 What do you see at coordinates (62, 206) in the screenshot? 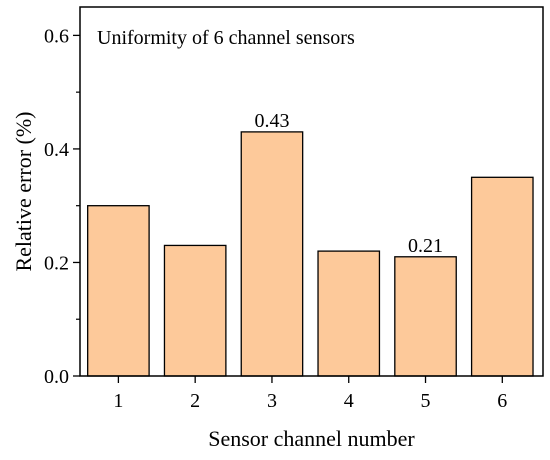
I see `y-axis-ticks: 0.0 0.2 0.4 0.6` at bounding box center [62, 206].